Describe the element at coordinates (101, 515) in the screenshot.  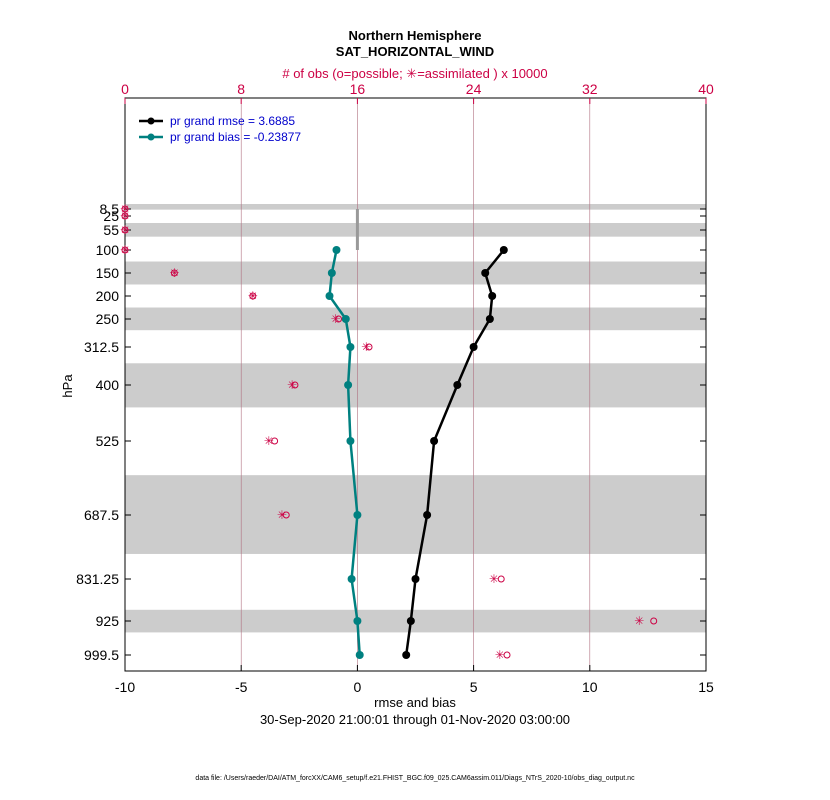
I see `y-tick-label: 687.5` at that location.